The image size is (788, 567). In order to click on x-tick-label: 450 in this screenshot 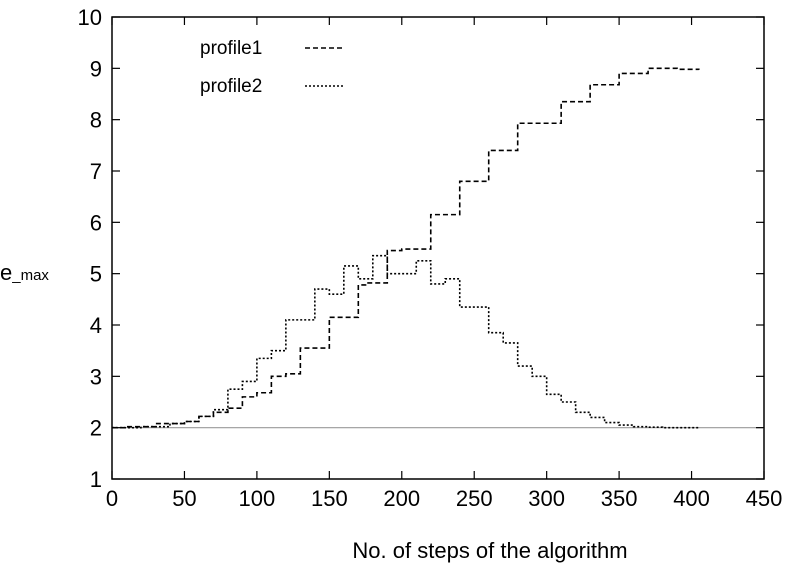, I will do `click(764, 498)`.